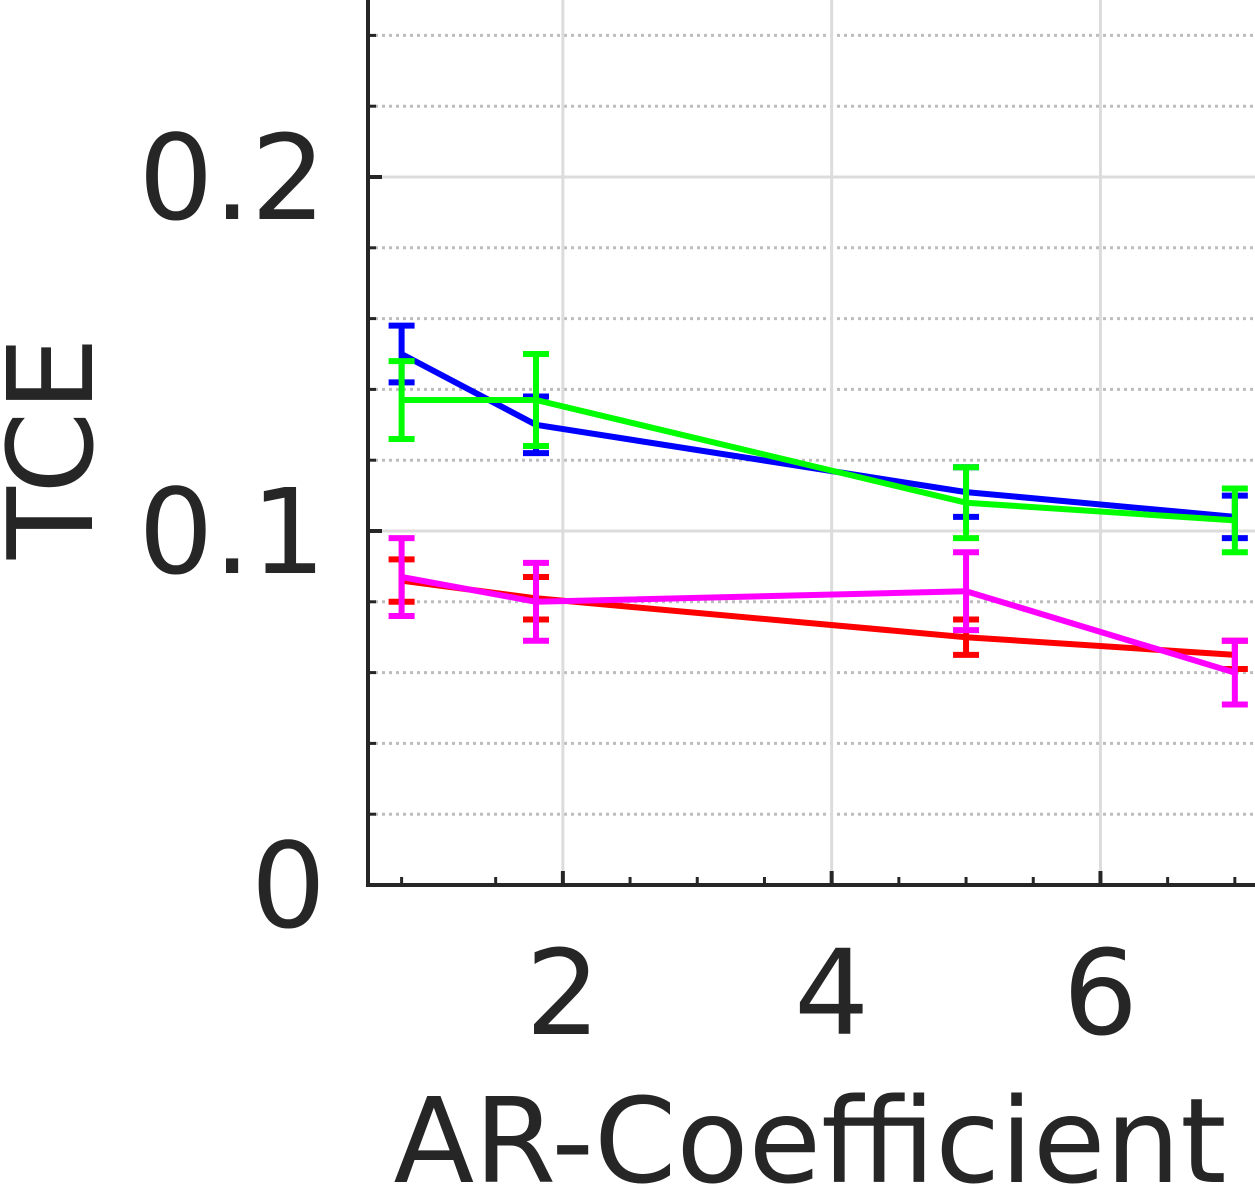 The height and width of the screenshot is (1189, 1255). What do you see at coordinates (1100, 993) in the screenshot?
I see `x-tick-label: 6` at bounding box center [1100, 993].